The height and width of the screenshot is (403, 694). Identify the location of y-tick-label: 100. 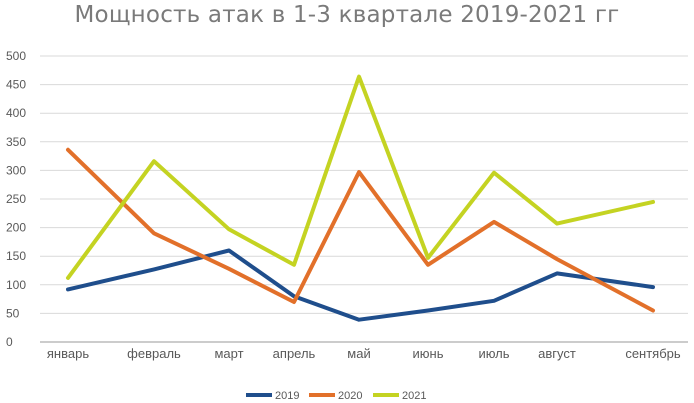
(16, 285).